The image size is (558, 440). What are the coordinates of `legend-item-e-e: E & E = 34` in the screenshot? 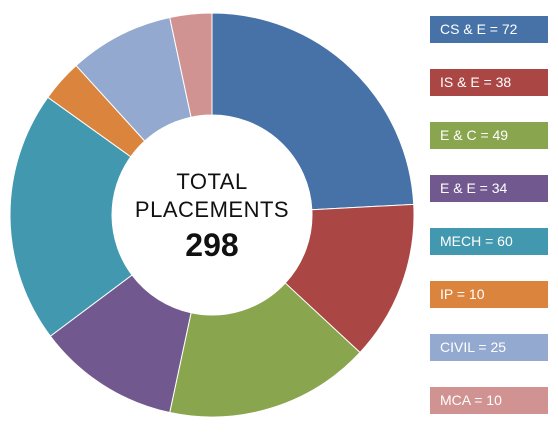 It's located at (489, 188).